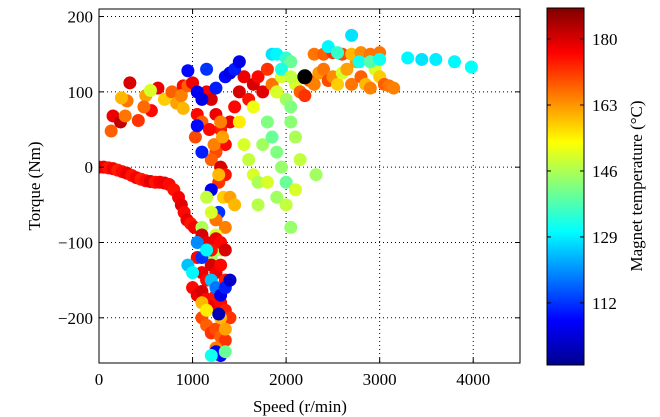 The width and height of the screenshot is (660, 417). I want to click on highlight-point, so click(305, 77).